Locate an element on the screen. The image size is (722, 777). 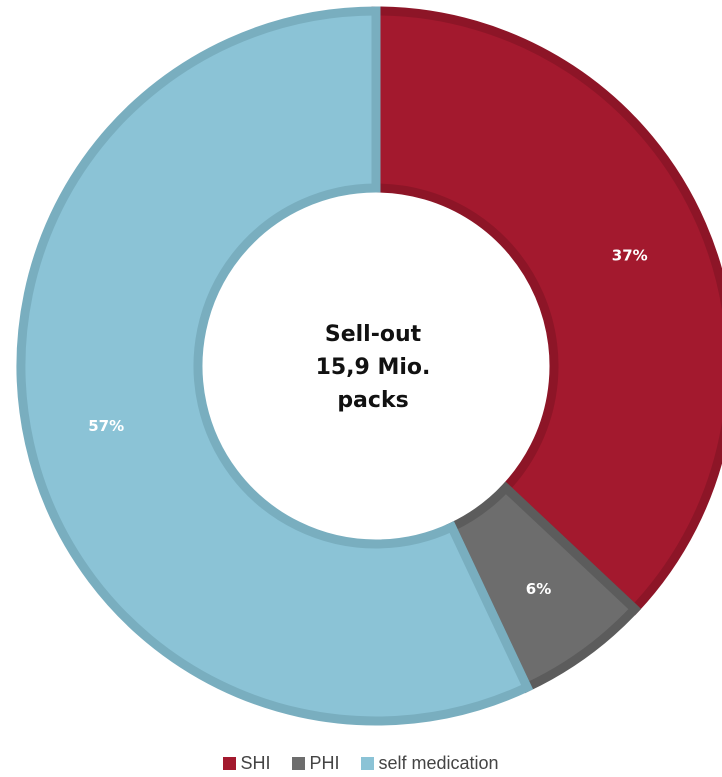
legend-label: self medication is located at coordinates (438, 762).